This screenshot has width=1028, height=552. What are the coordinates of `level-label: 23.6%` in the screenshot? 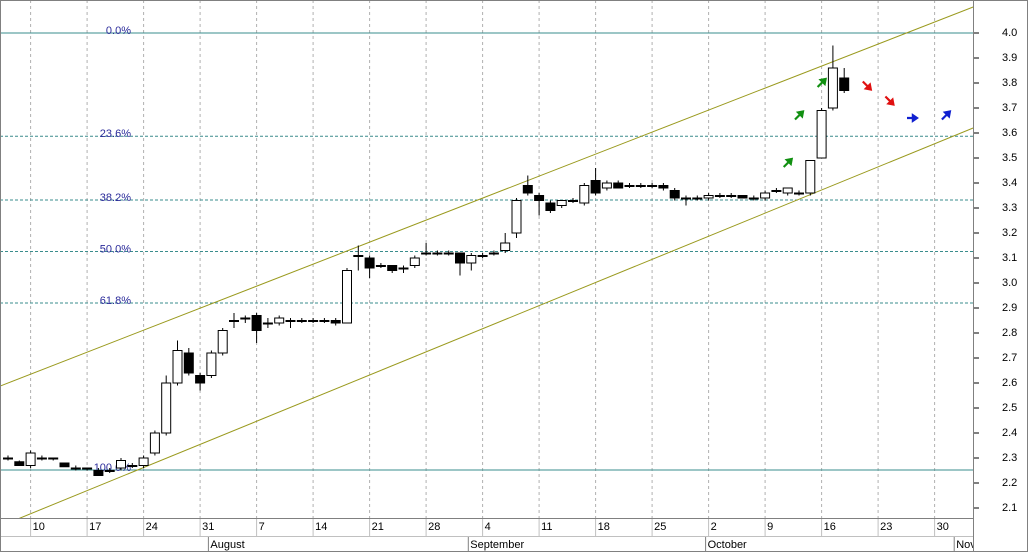 It's located at (115, 134).